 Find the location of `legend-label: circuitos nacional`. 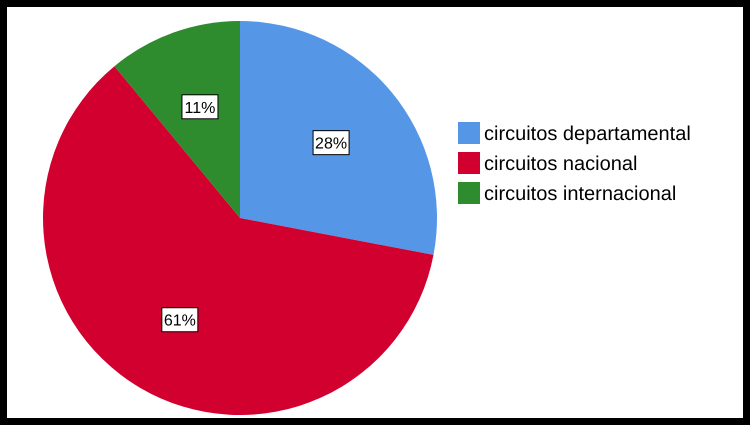

legend-label: circuitos nacional is located at coordinates (561, 164).